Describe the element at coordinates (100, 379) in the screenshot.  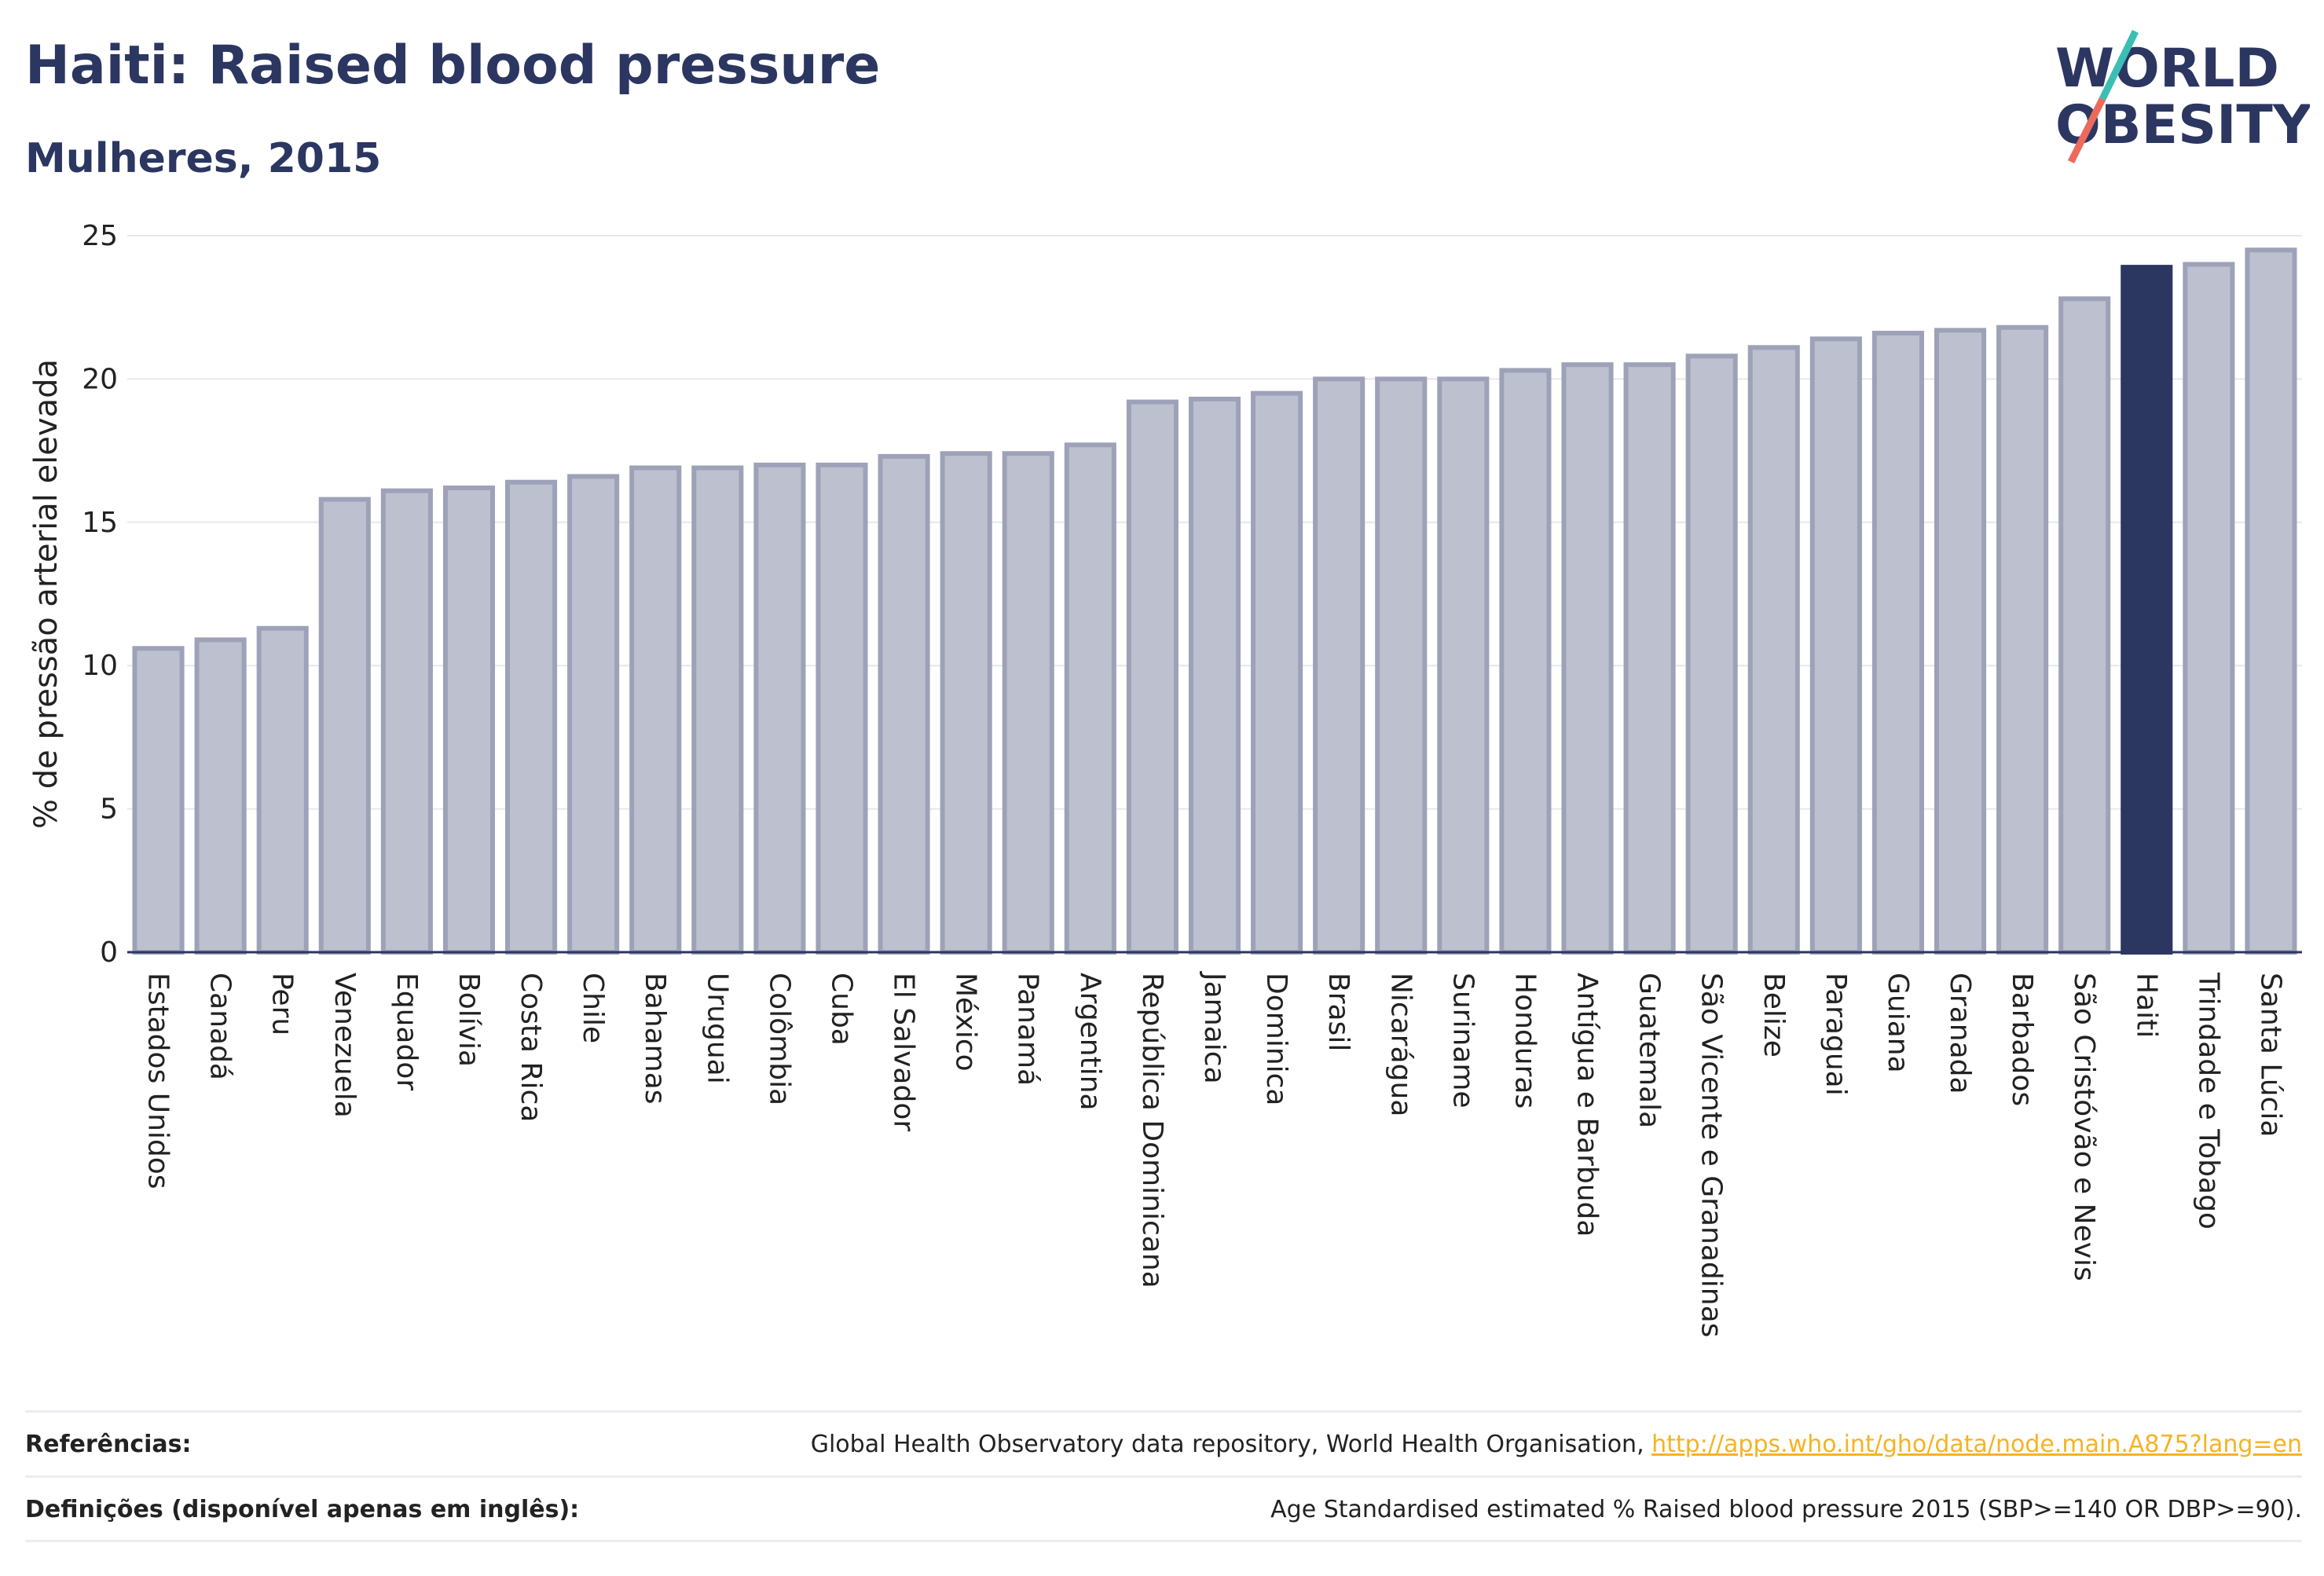
I see `y-tick-label: 20` at that location.